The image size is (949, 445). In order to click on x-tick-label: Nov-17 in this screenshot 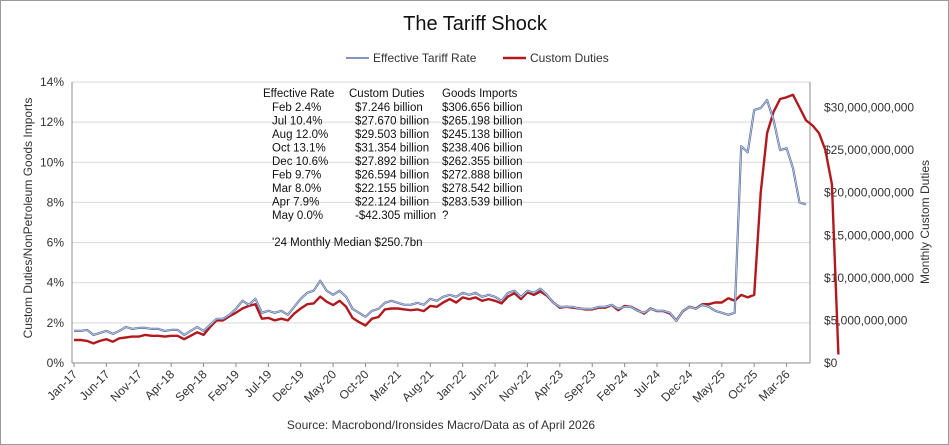, I will do `click(126, 385)`.